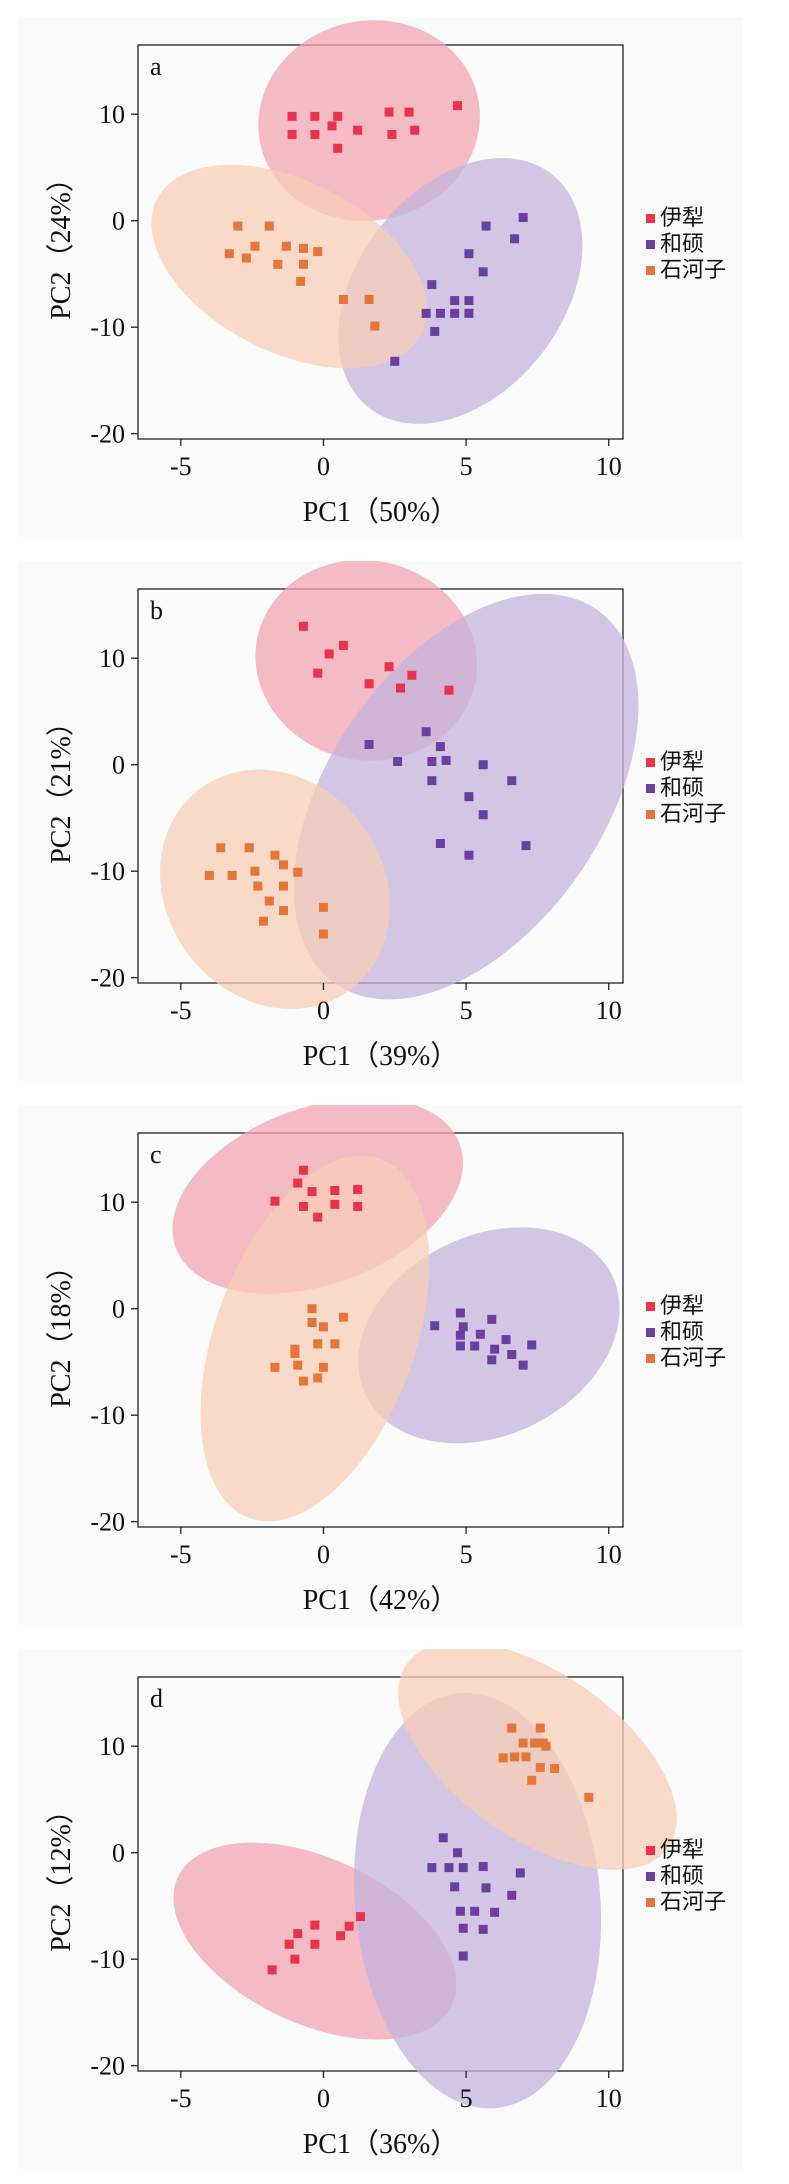 The width and height of the screenshot is (789, 2184). I want to click on x-tick-label: 0, so click(323, 1554).